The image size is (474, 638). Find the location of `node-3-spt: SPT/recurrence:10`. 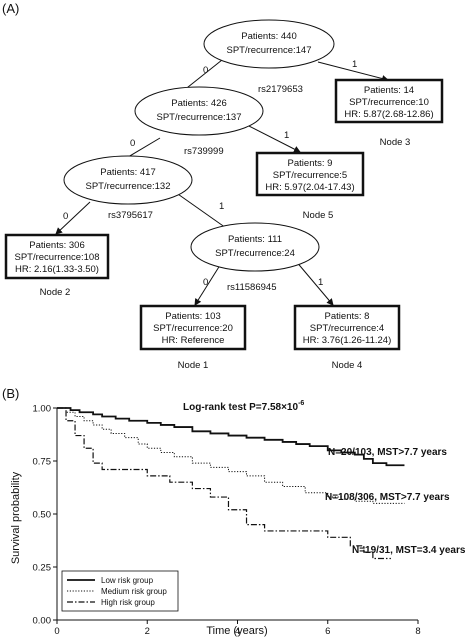

node-3-spt: SPT/recurrence:10 is located at coordinates (389, 102).